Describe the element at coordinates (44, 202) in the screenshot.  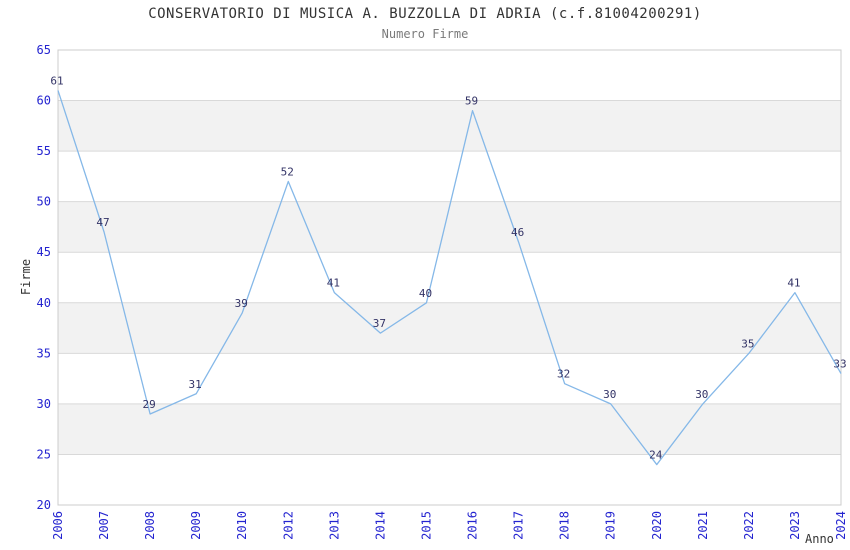
I see `y-tick-label: 50` at that location.